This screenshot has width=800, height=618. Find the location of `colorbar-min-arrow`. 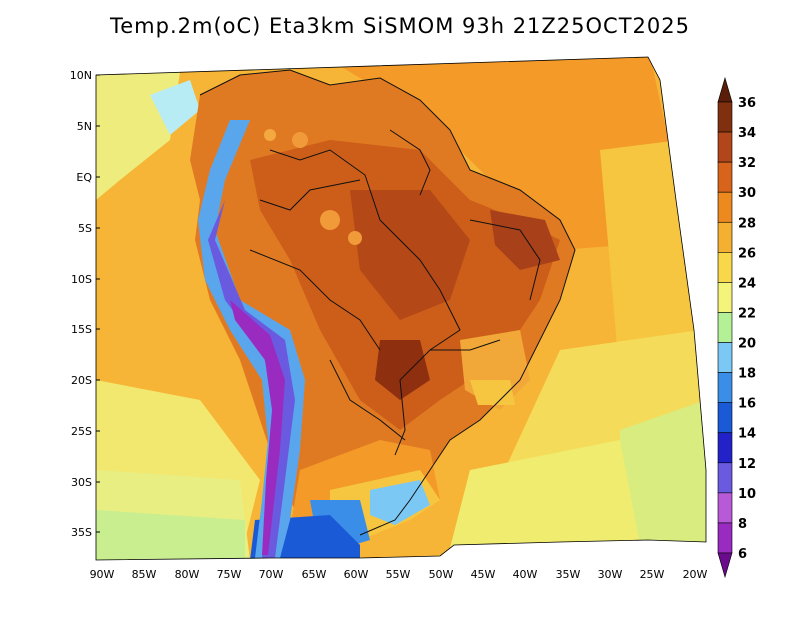

colorbar-min-arrow is located at coordinates (725, 565).